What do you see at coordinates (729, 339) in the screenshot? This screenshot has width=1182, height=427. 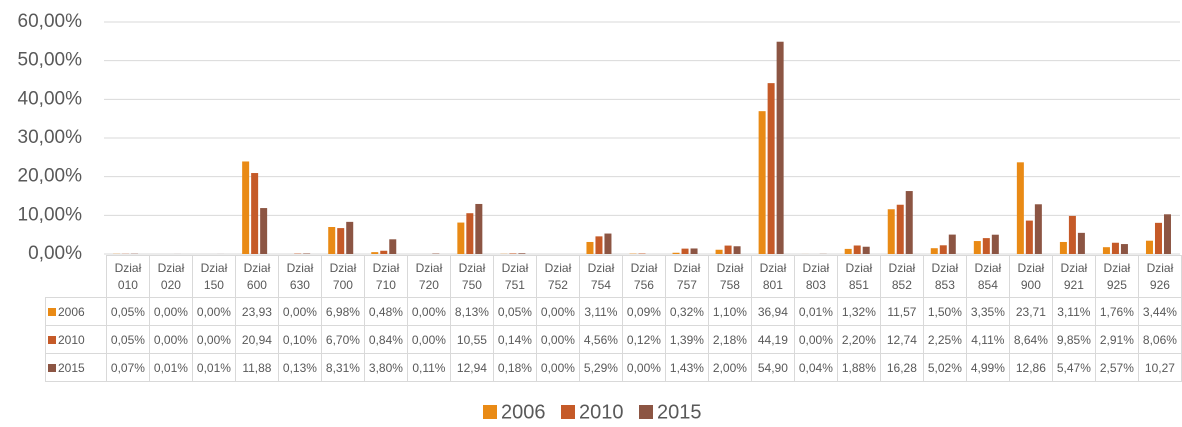 I see `value-label: 2,18%` at bounding box center [729, 339].